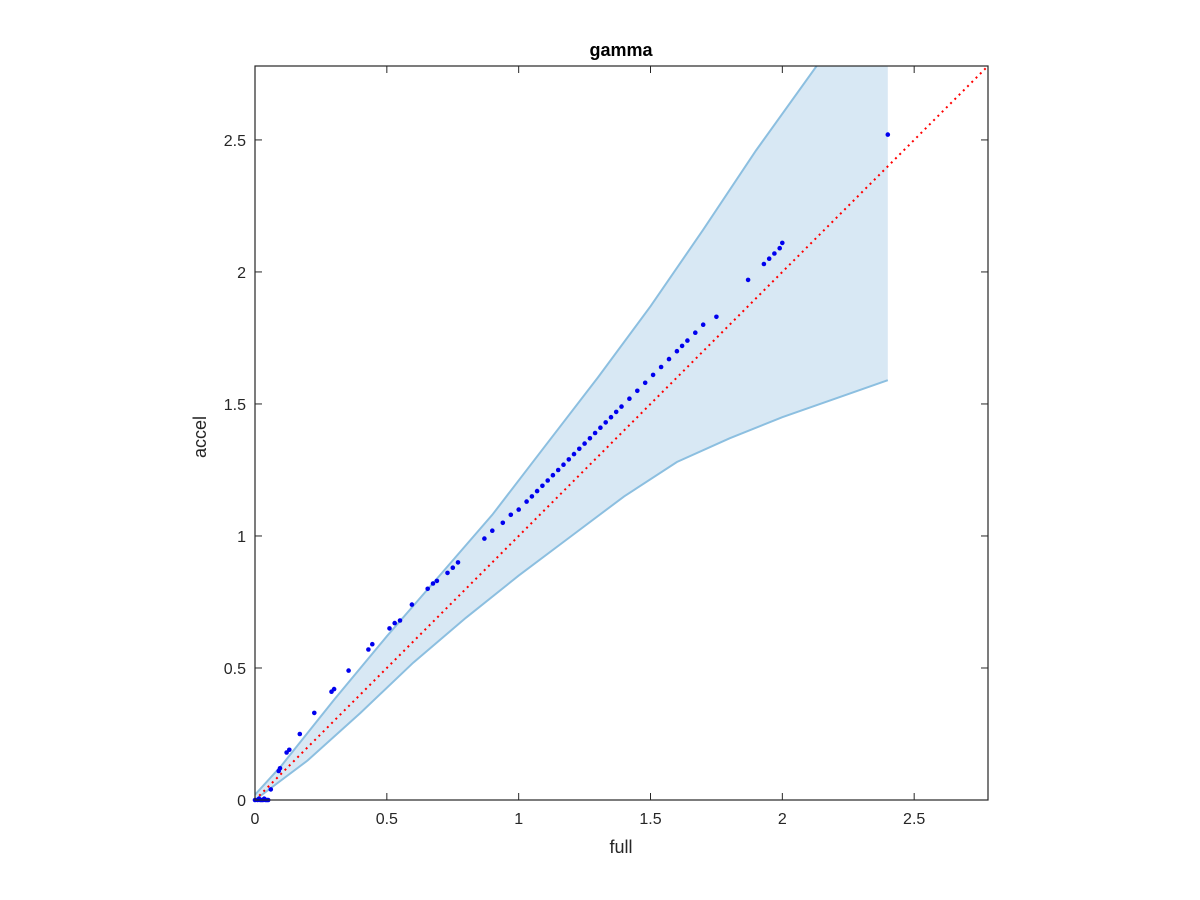  I want to click on x-tick-label: 1.5, so click(650, 819).